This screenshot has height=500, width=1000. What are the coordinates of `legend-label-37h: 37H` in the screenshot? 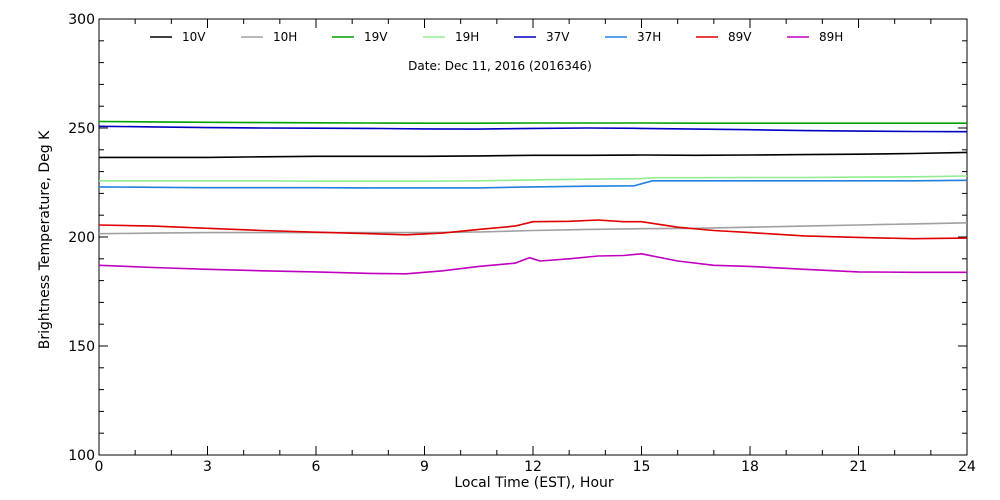 It's located at (649, 37).